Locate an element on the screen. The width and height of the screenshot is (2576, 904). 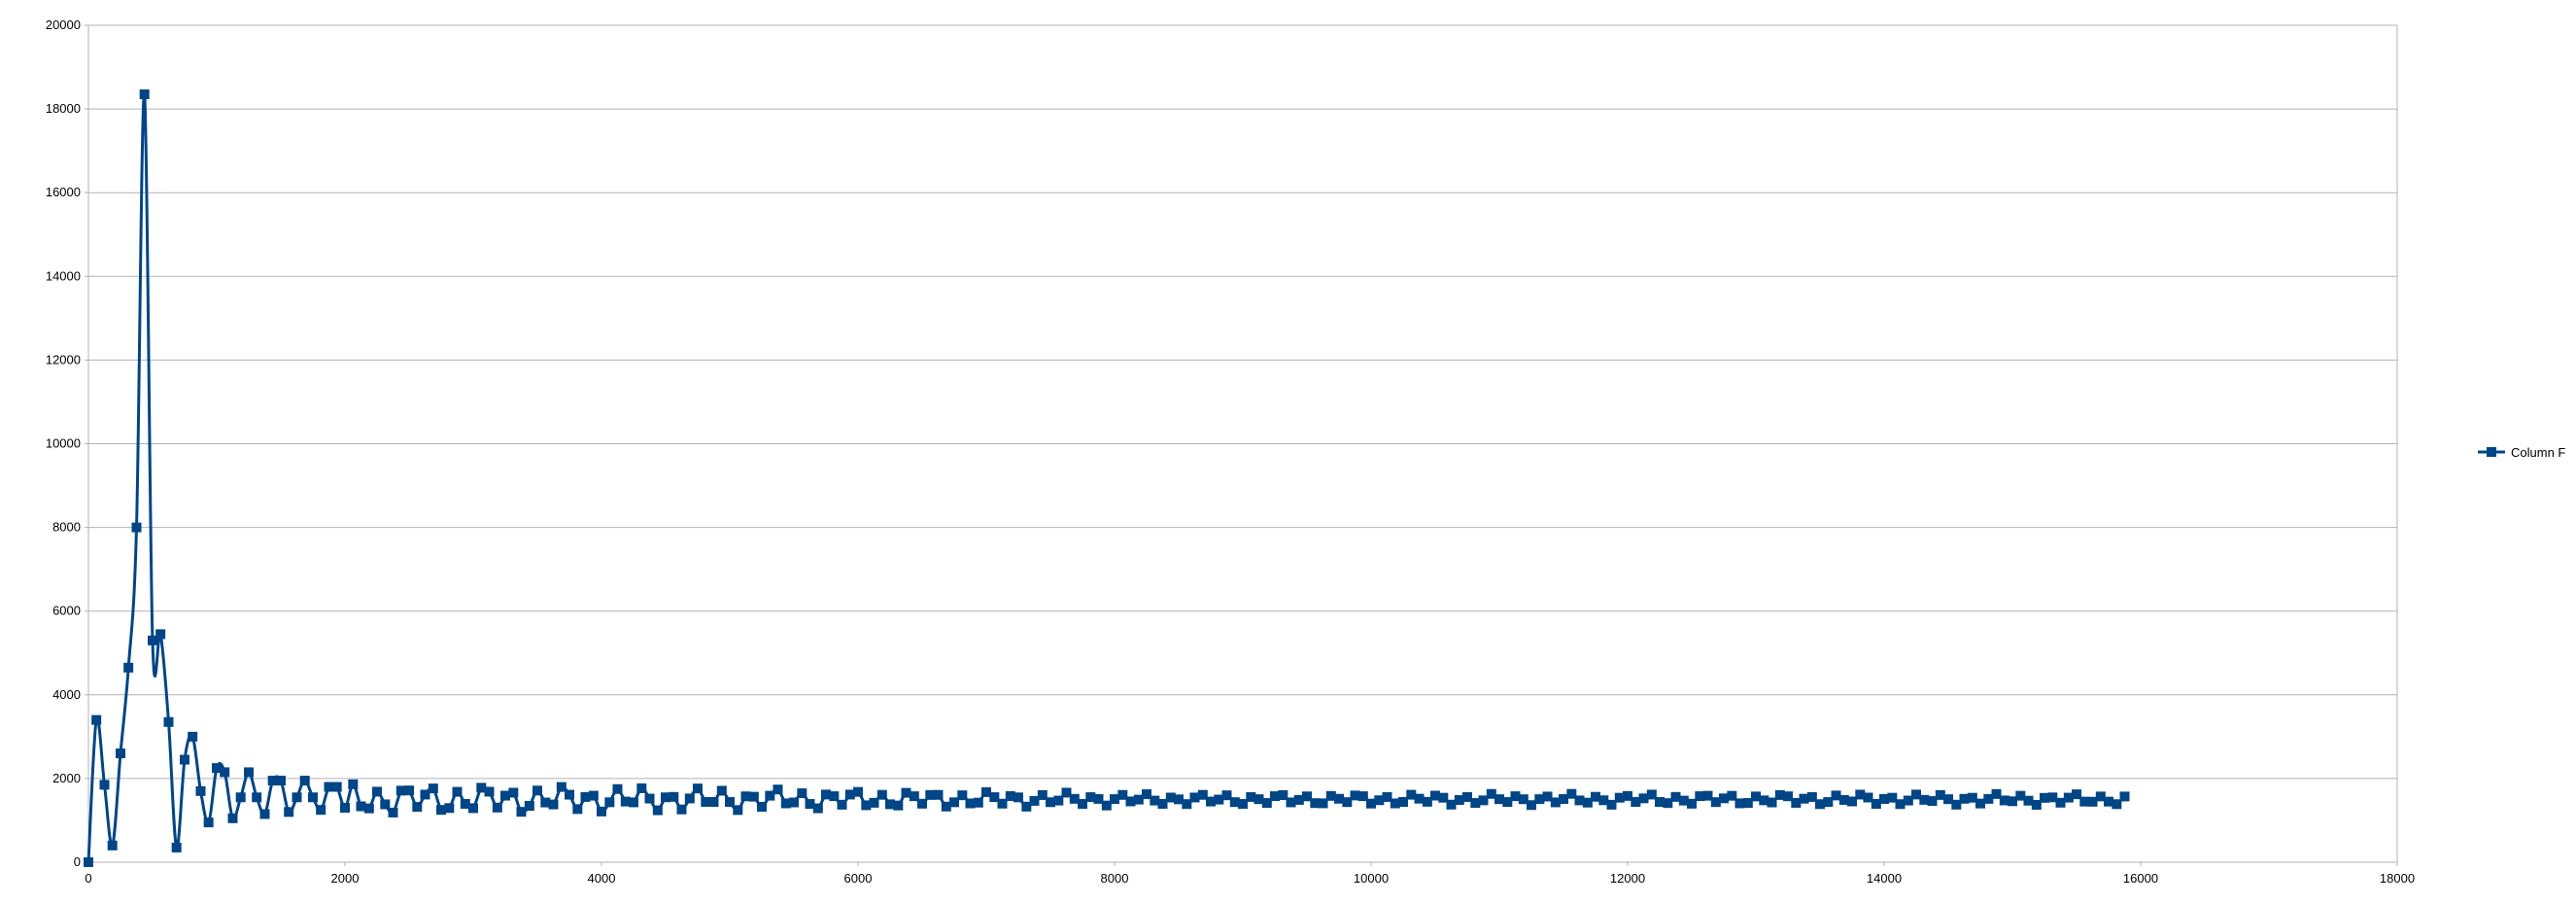
x-tick-label: 12000 is located at coordinates (1628, 878).